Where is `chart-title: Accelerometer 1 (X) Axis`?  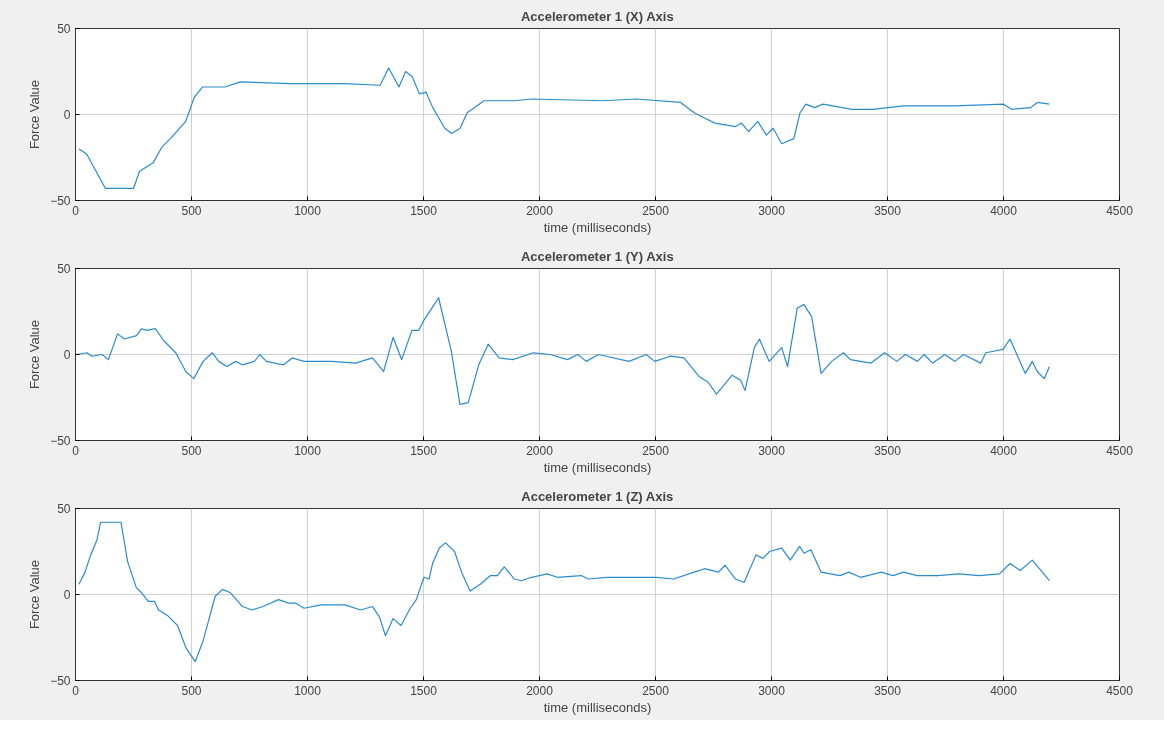
chart-title: Accelerometer 1 (X) Axis is located at coordinates (597, 16).